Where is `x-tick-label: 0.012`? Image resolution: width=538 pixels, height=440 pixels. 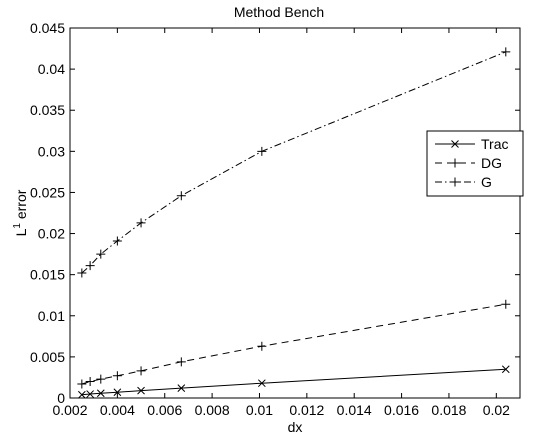
x-tick-label: 0.012 is located at coordinates (306, 410).